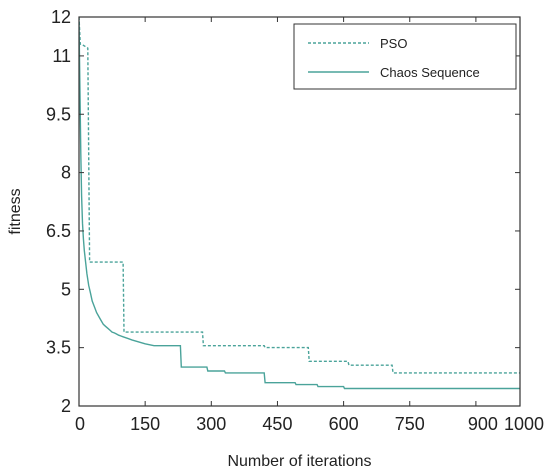  I want to click on y-tick-label: 9.5, so click(58, 114).